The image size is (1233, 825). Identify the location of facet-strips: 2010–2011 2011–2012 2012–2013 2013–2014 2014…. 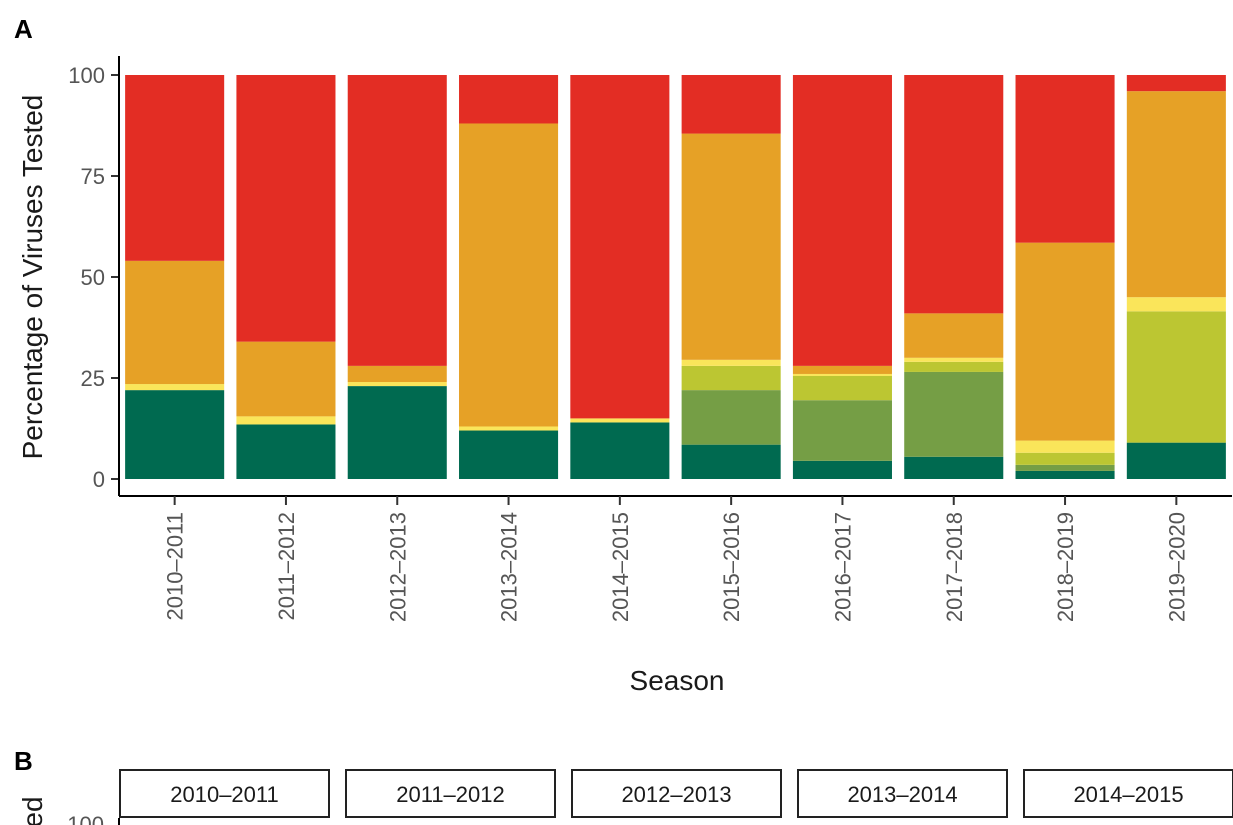
(676, 793).